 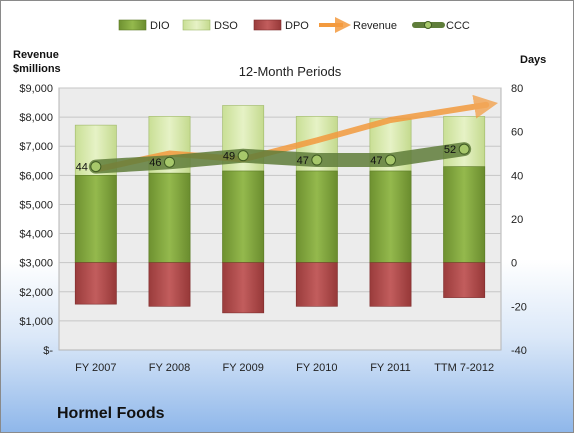 I want to click on right-tick-label: -40, so click(x=519, y=351).